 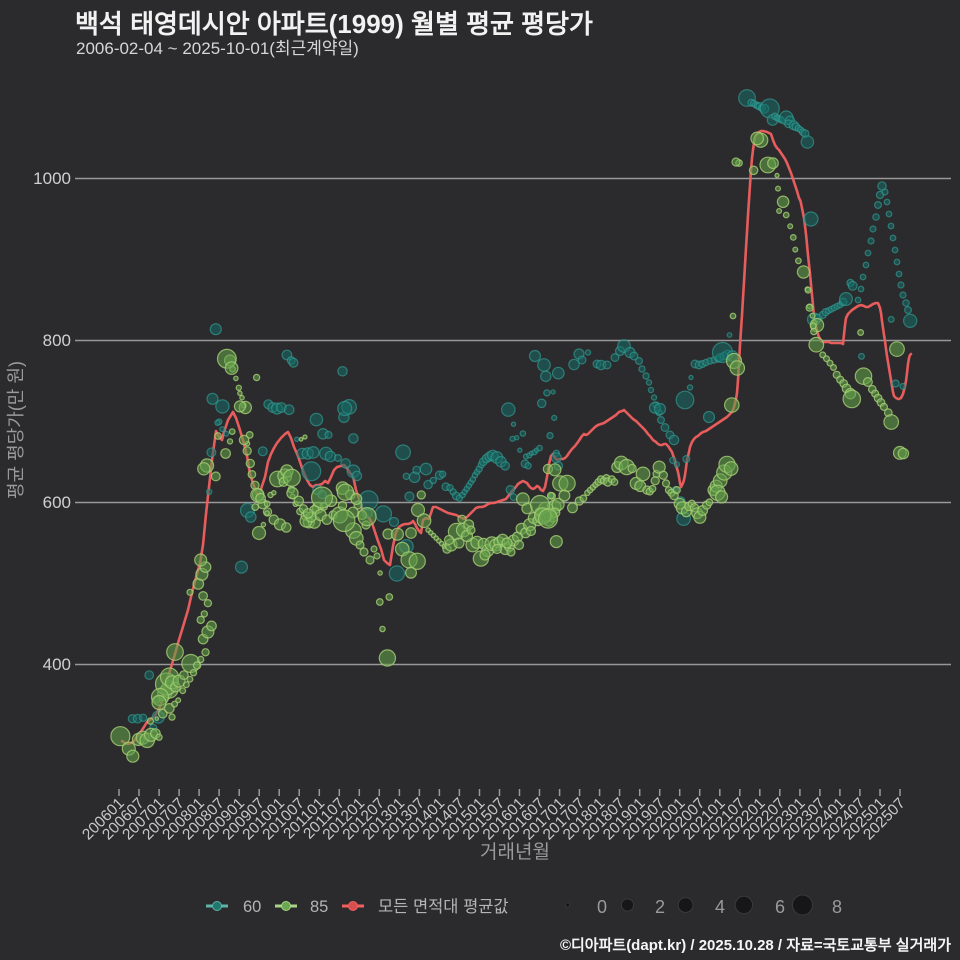 What do you see at coordinates (602, 907) in the screenshot?
I see `svg-text: 0` at bounding box center [602, 907].